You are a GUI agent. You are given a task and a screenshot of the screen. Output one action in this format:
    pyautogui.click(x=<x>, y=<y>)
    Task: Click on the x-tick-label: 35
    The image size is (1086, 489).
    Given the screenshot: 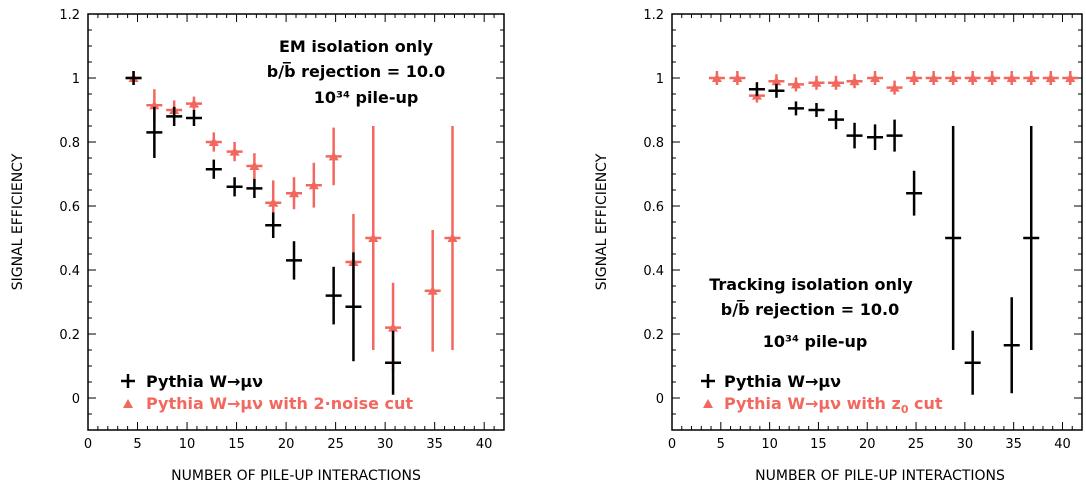 What is the action you would take?
    pyautogui.click(x=1013, y=444)
    